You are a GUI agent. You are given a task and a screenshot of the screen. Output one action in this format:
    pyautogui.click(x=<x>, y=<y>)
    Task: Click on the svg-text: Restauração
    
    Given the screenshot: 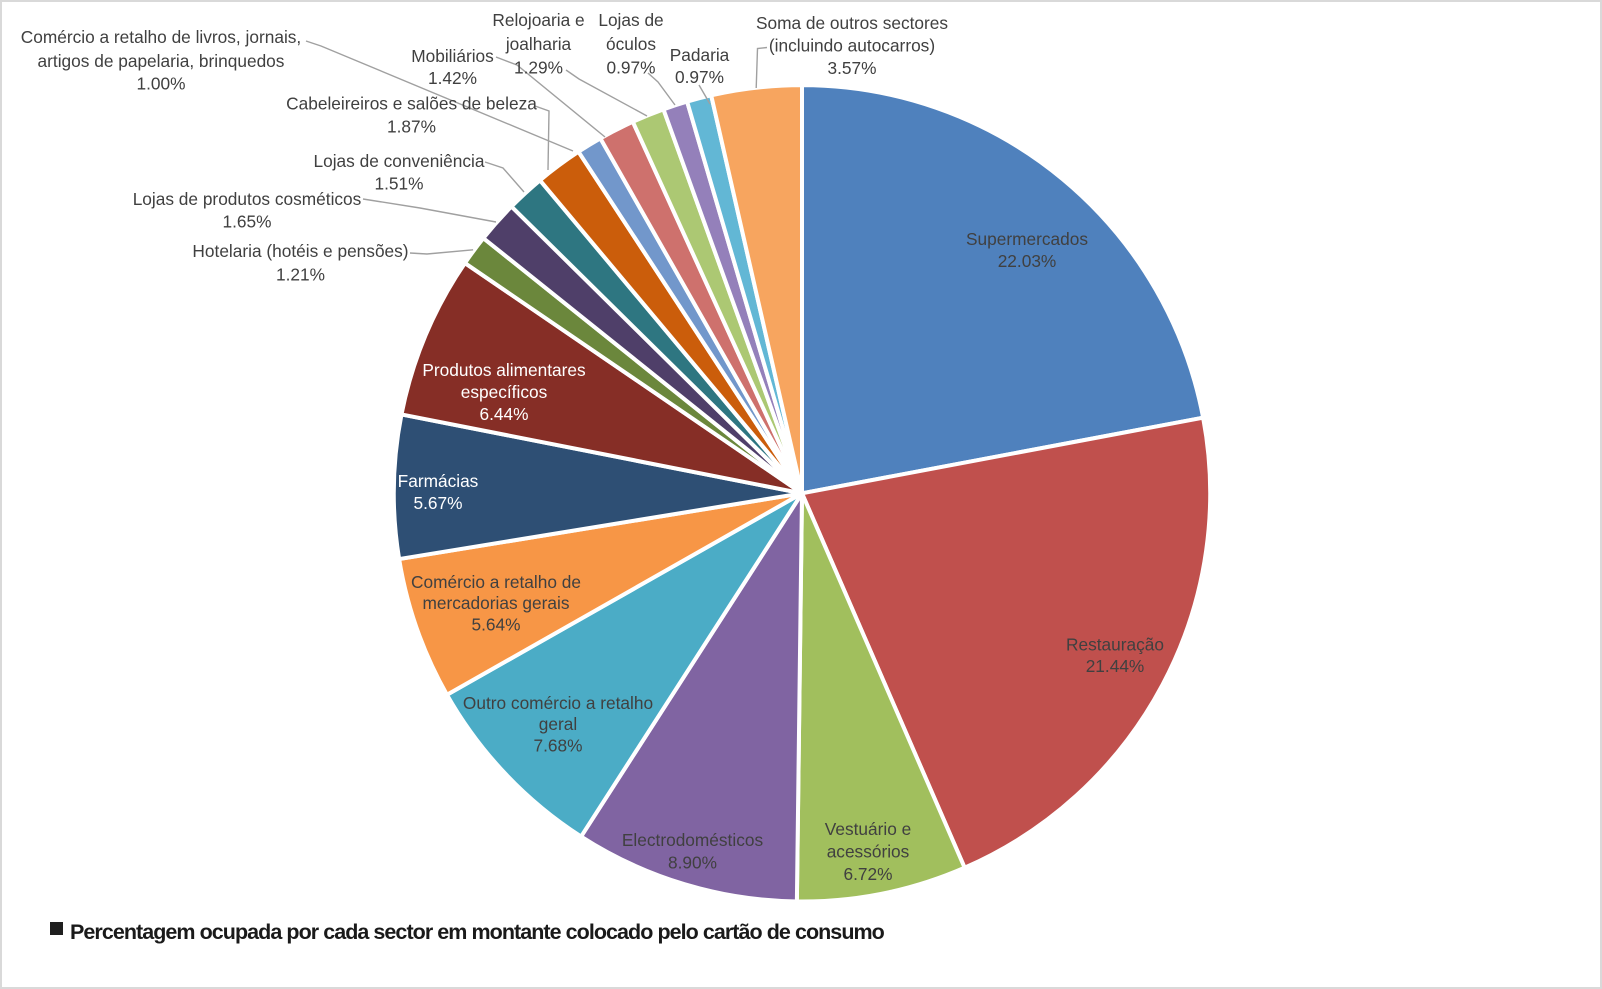 What is the action you would take?
    pyautogui.click(x=1115, y=645)
    